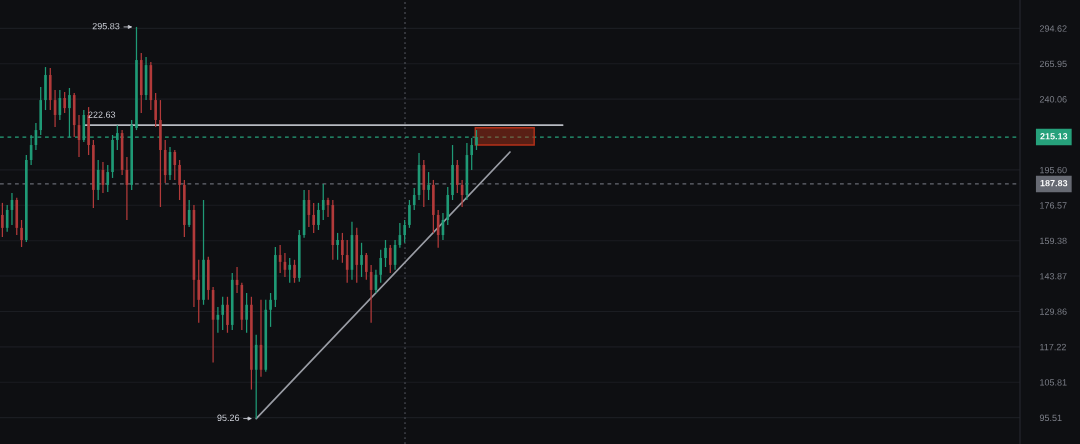 This screenshot has height=444, width=1080. What do you see at coordinates (1050, 418) in the screenshot?
I see `y-tick-label: 95.51` at bounding box center [1050, 418].